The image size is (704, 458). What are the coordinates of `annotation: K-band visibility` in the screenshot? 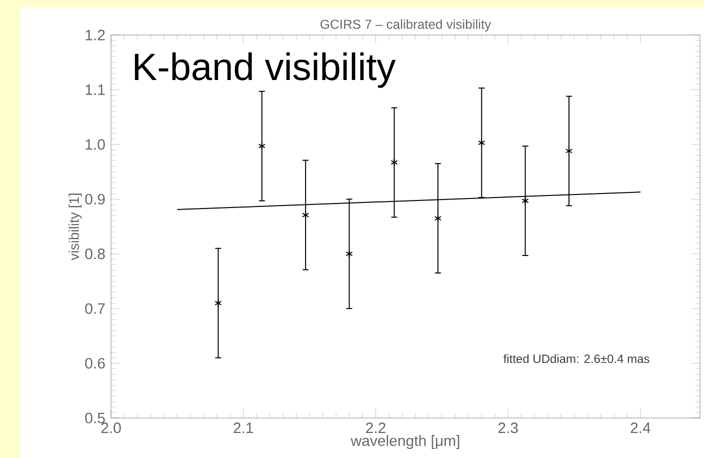 It's located at (265, 70).